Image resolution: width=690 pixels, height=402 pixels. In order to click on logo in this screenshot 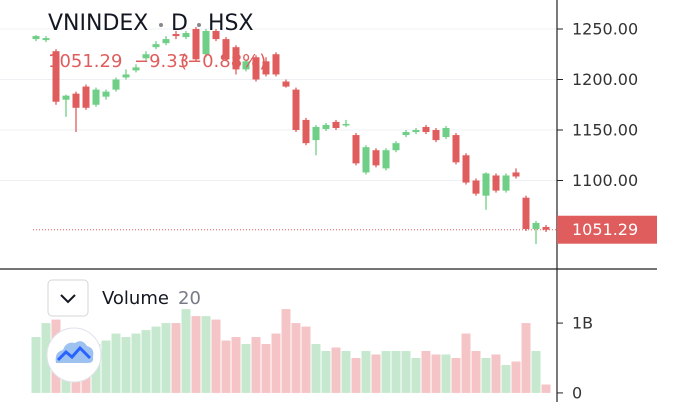, I will do `click(74, 355)`.